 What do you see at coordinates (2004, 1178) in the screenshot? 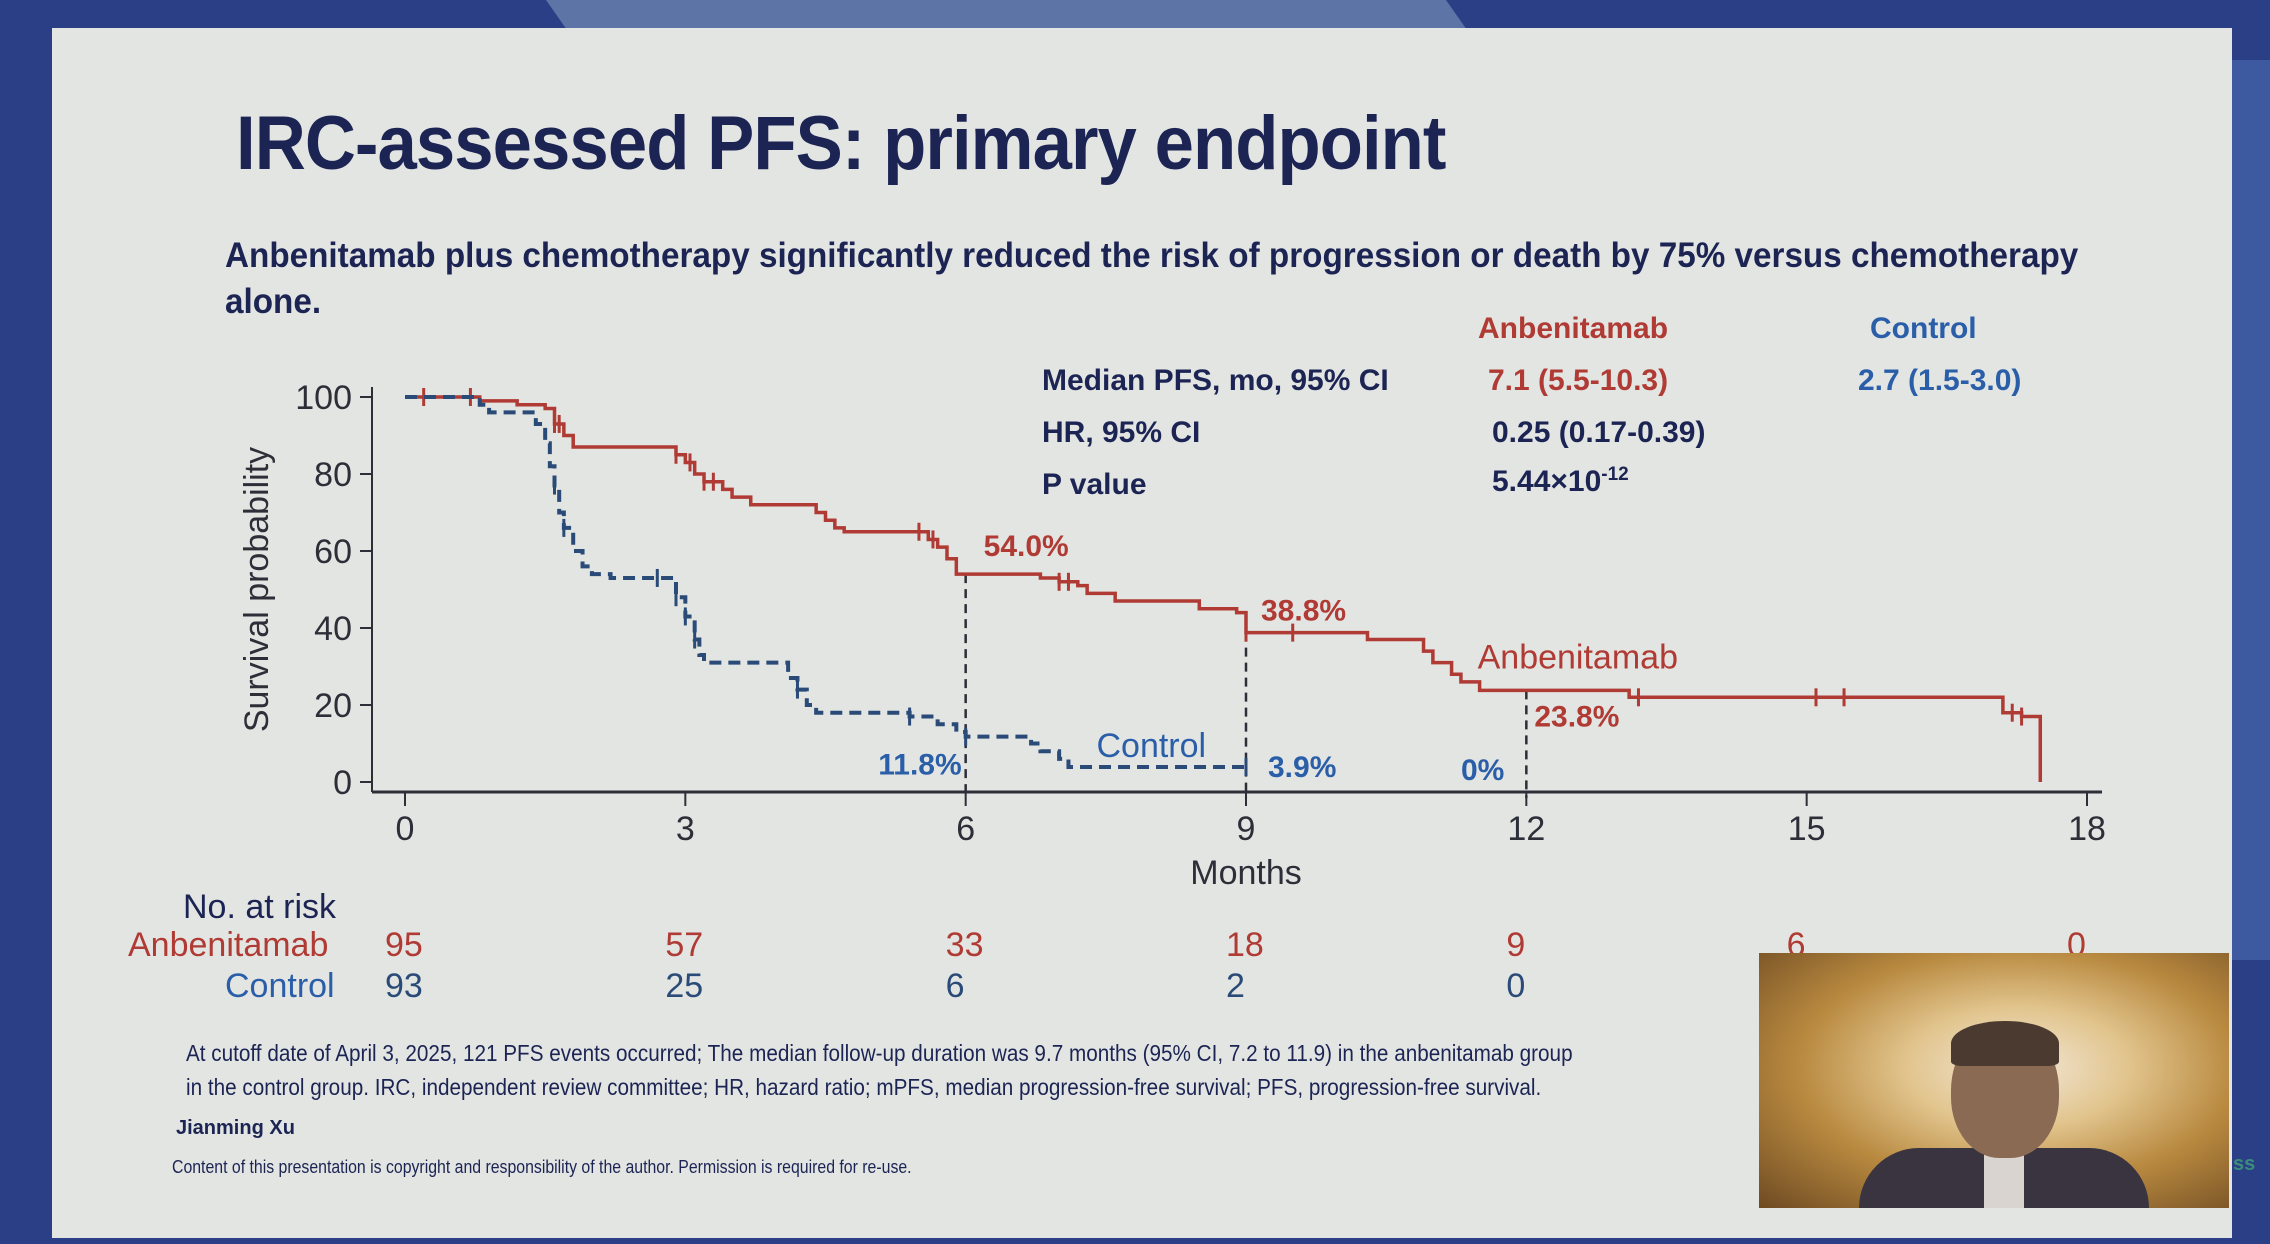
I see `speaker-shirt` at bounding box center [2004, 1178].